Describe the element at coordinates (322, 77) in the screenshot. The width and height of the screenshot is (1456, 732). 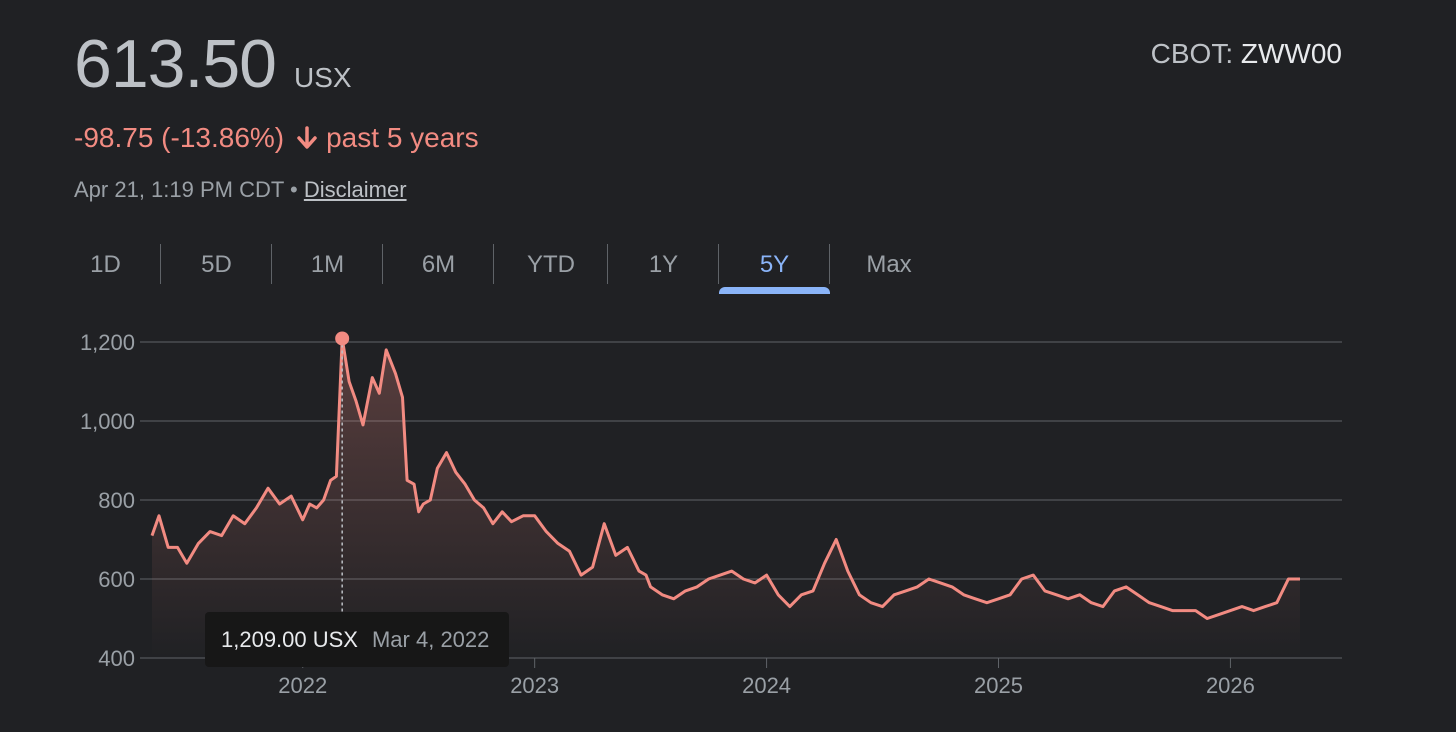
I see `currency-label: USX` at that location.